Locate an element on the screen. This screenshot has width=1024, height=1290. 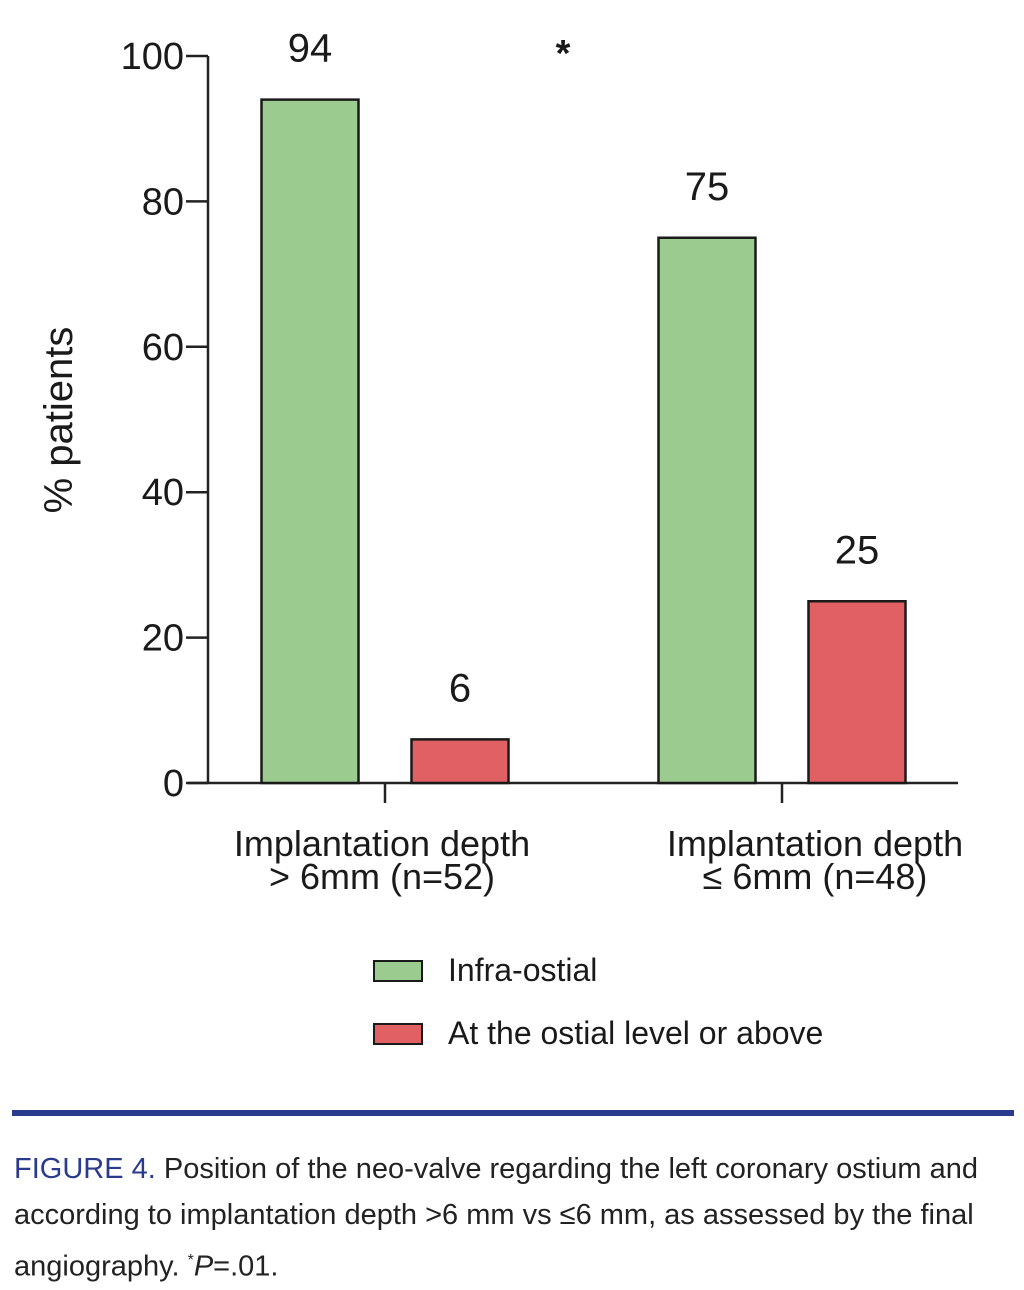
y-tick-label-0: 0 is located at coordinates (173, 784).